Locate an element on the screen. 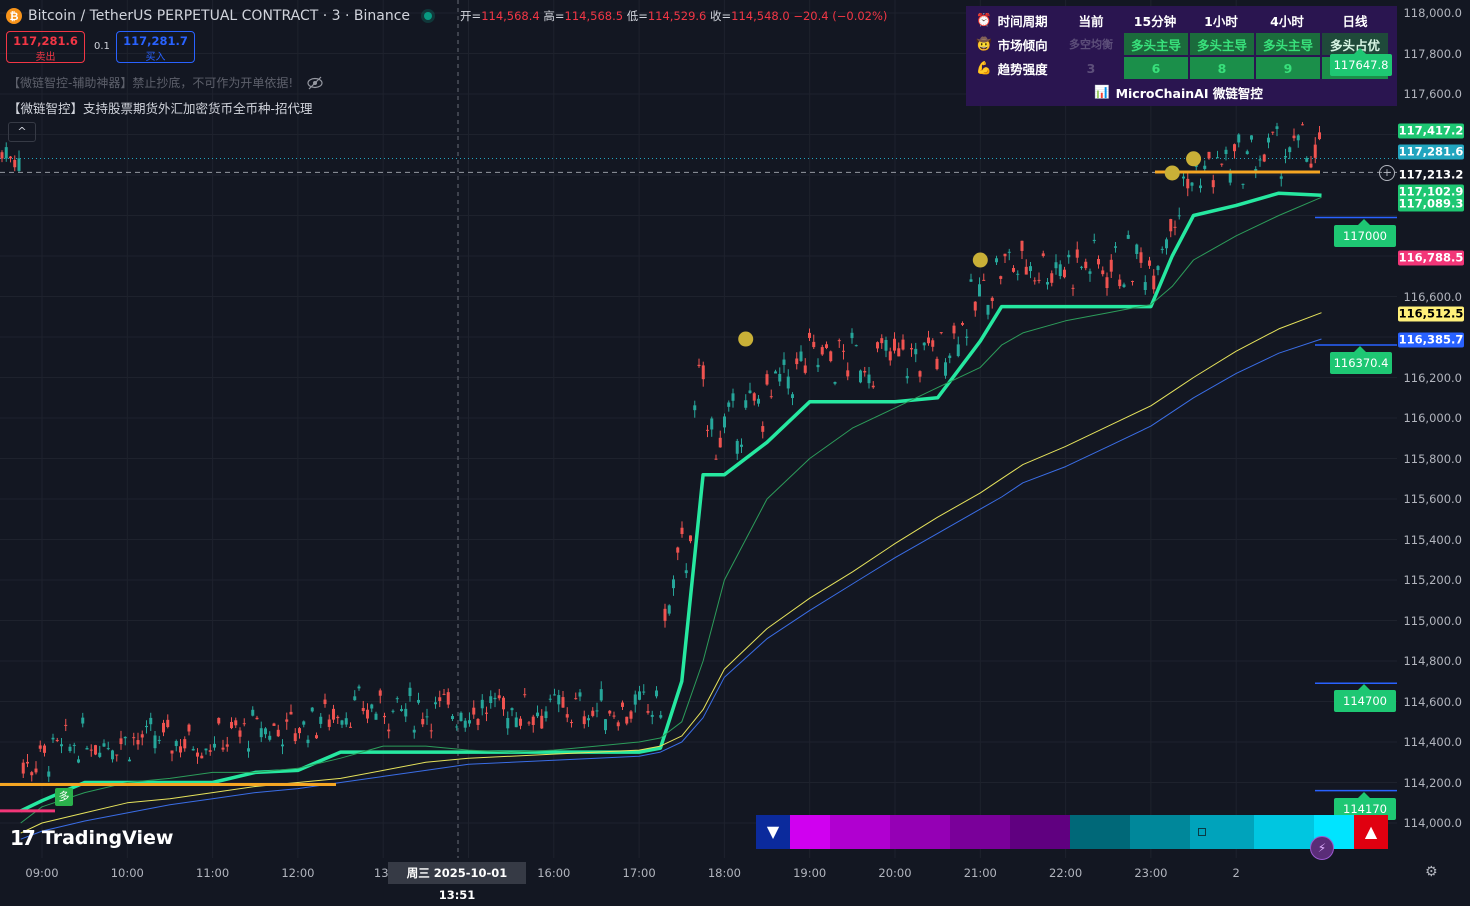  strength-label: 趋势强度 is located at coordinates (1022, 69).